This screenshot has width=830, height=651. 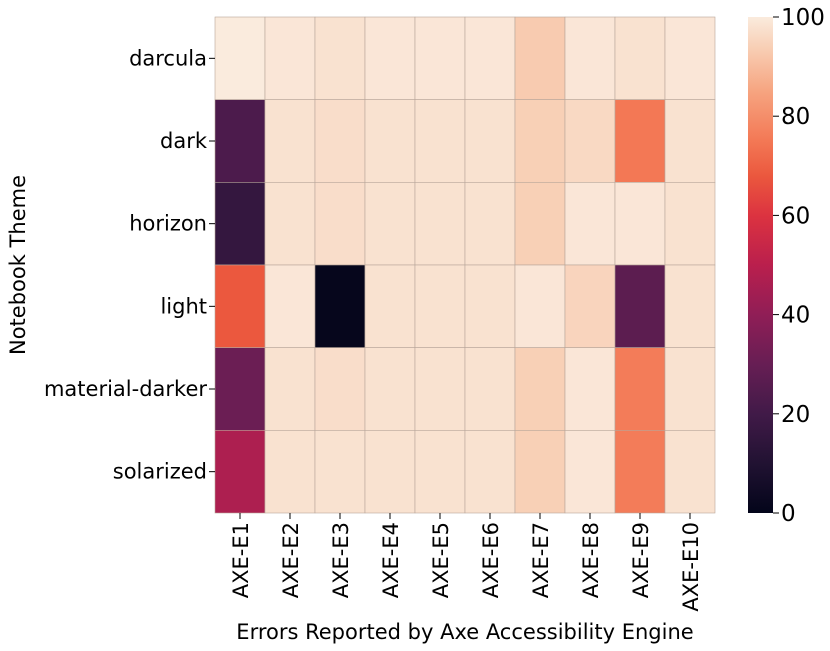 I want to click on x-tick-label: AXE-E4, so click(x=391, y=560).